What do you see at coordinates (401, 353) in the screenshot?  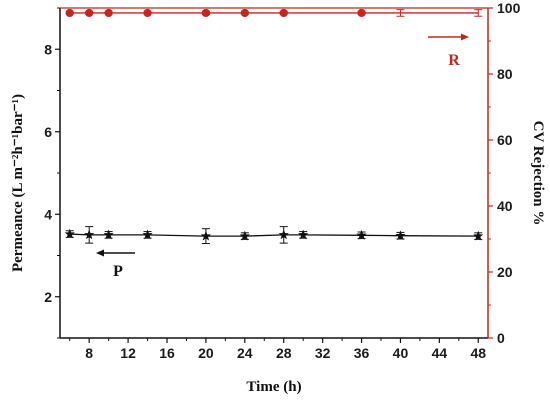 I see `x-tick-label: 40` at bounding box center [401, 353].